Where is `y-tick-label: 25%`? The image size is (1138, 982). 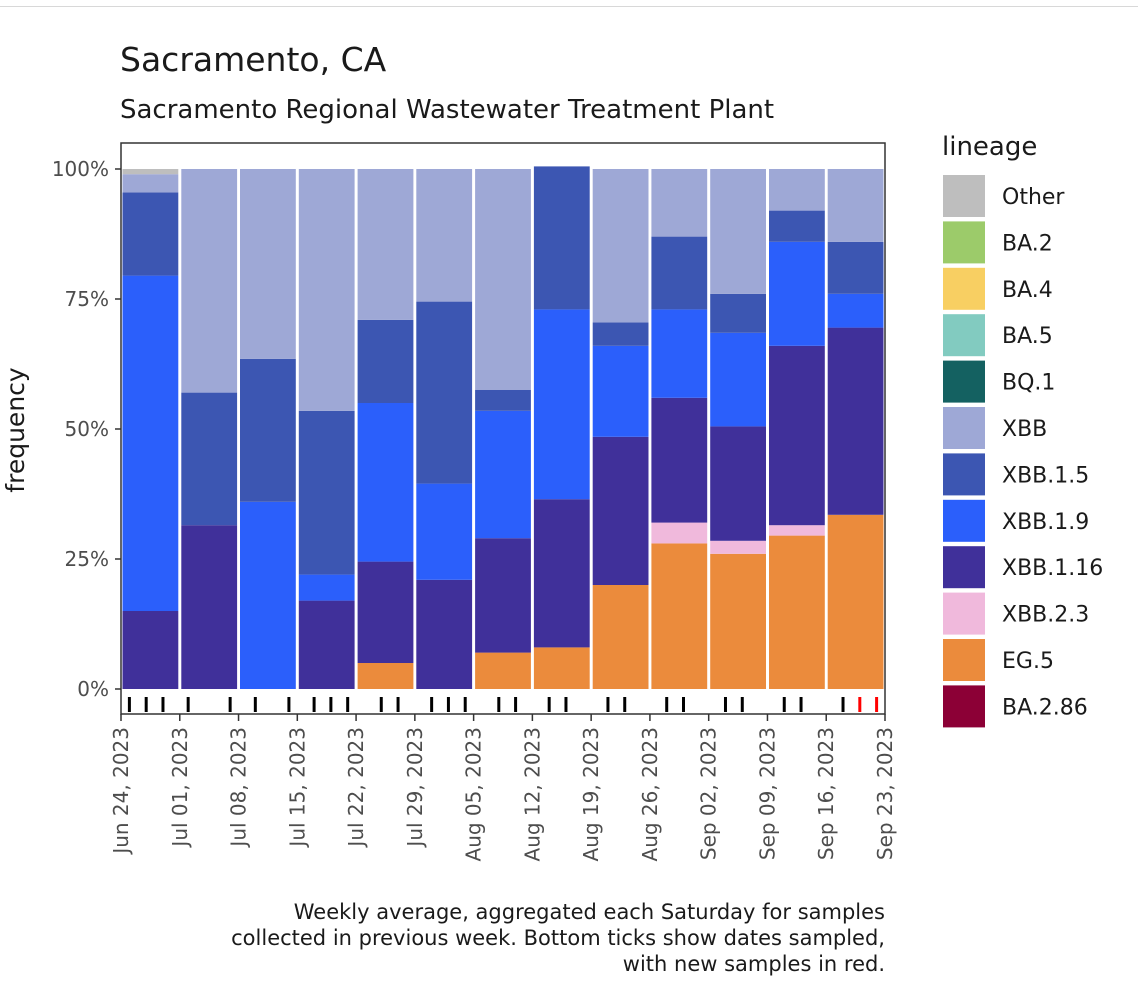 y-tick-label: 25% is located at coordinates (87, 559).